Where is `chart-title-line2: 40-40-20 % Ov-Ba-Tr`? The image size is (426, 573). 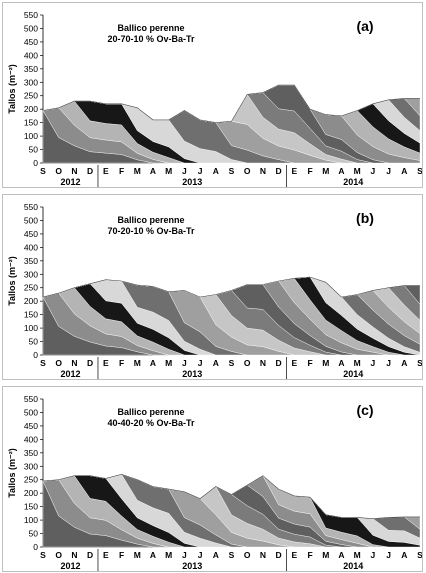
chart-title-line2: 40-40-20 % Ov-Ba-Tr is located at coordinates (151, 423).